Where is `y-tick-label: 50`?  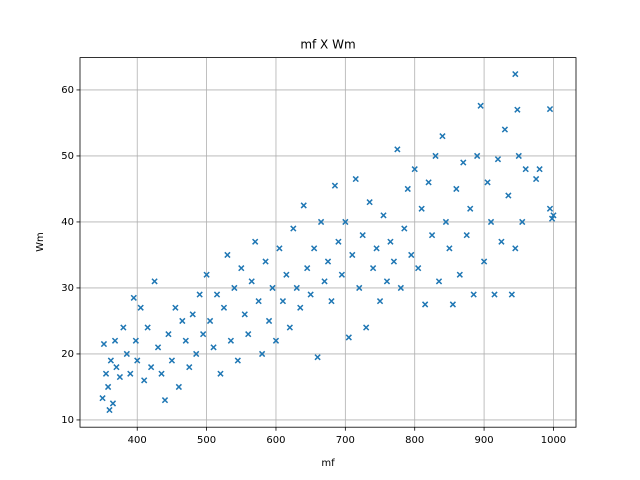 y-tick-label: 50 is located at coordinates (67, 156).